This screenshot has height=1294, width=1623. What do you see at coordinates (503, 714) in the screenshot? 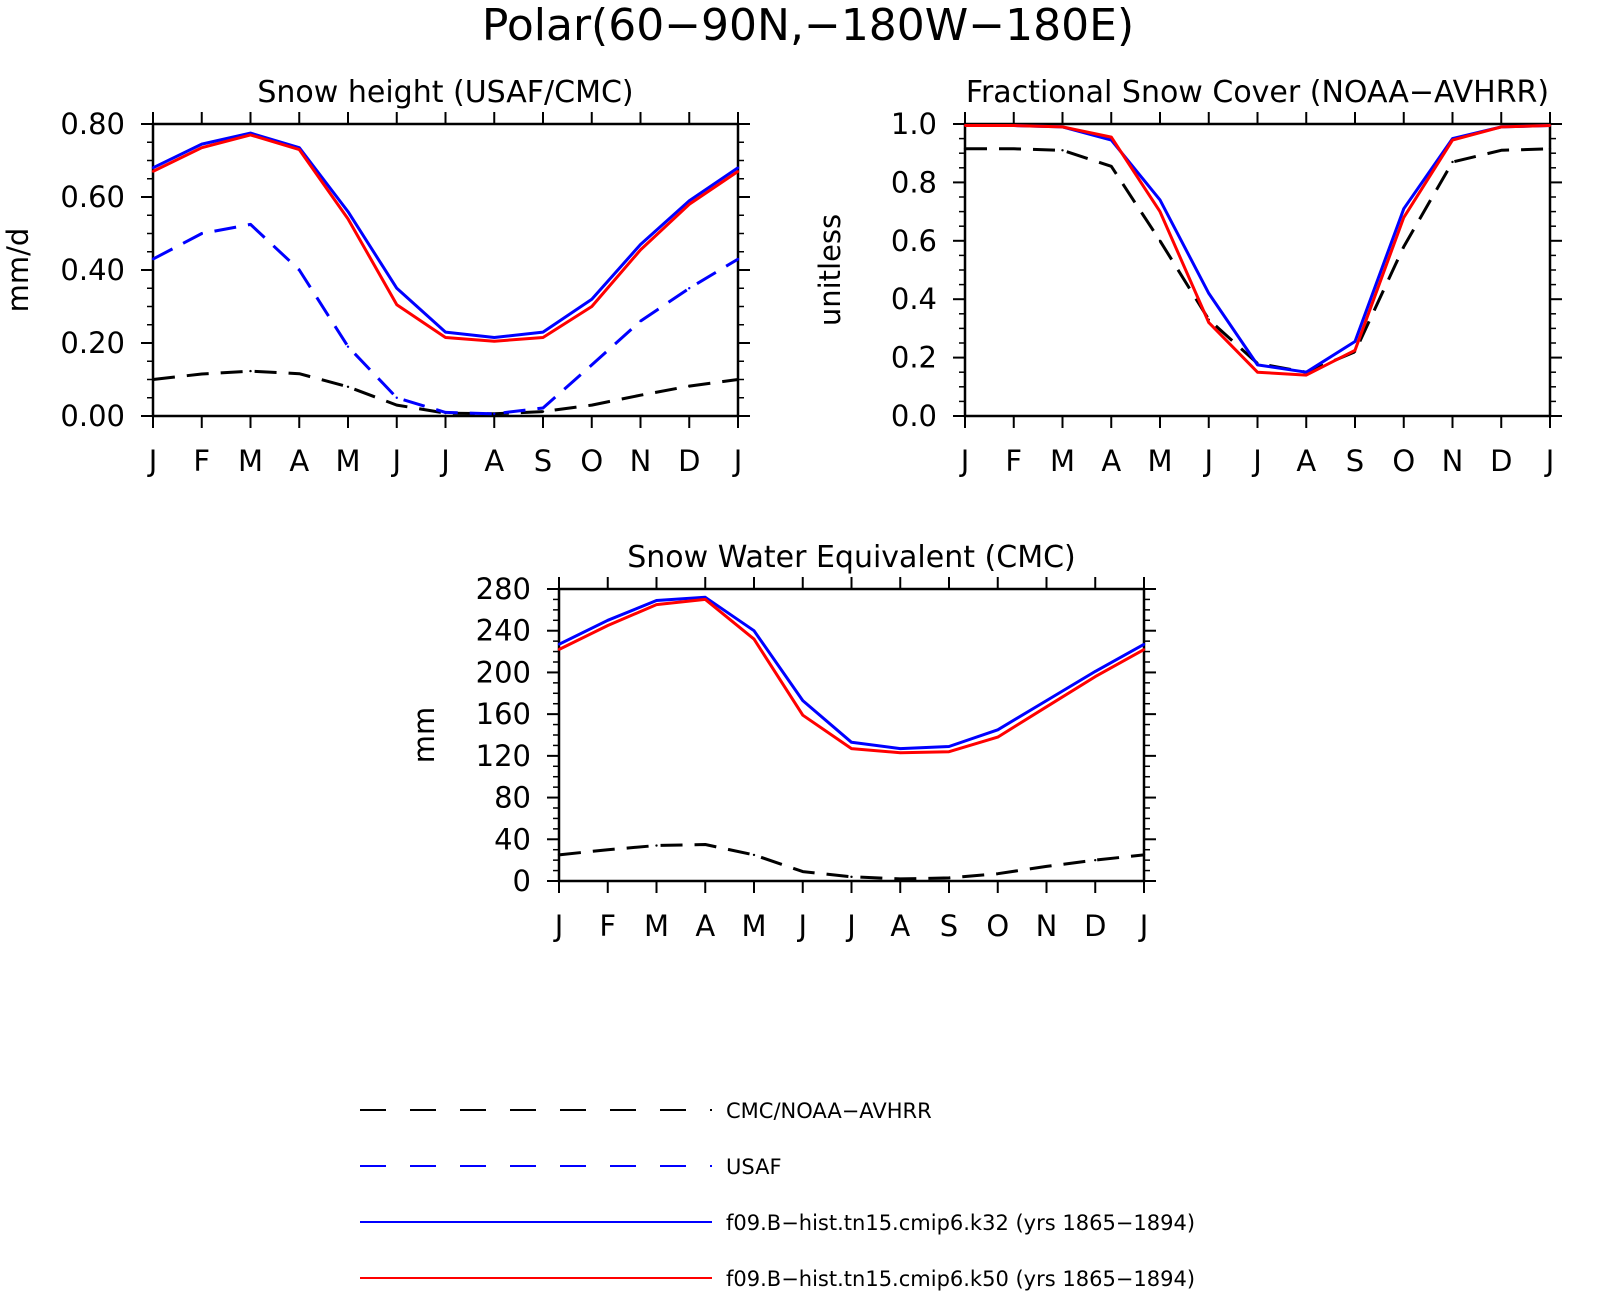
I see `y-tick-label: 160` at bounding box center [503, 714].